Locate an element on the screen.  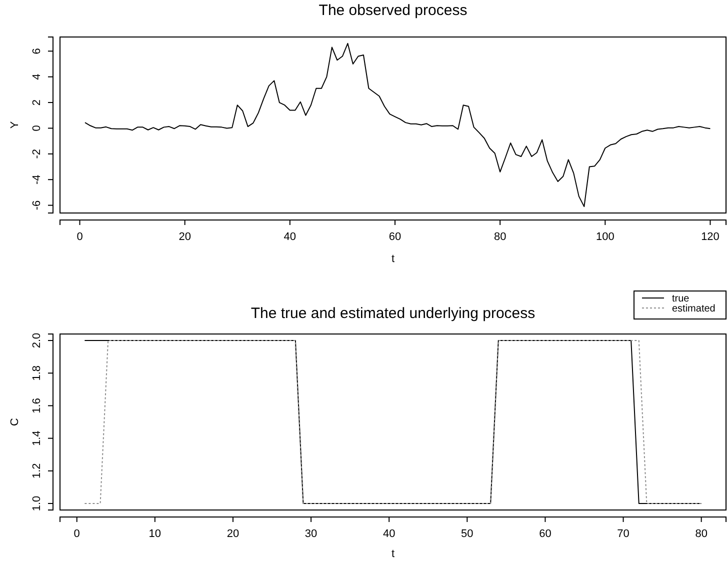
x-tick-label: 50 is located at coordinates (467, 534).